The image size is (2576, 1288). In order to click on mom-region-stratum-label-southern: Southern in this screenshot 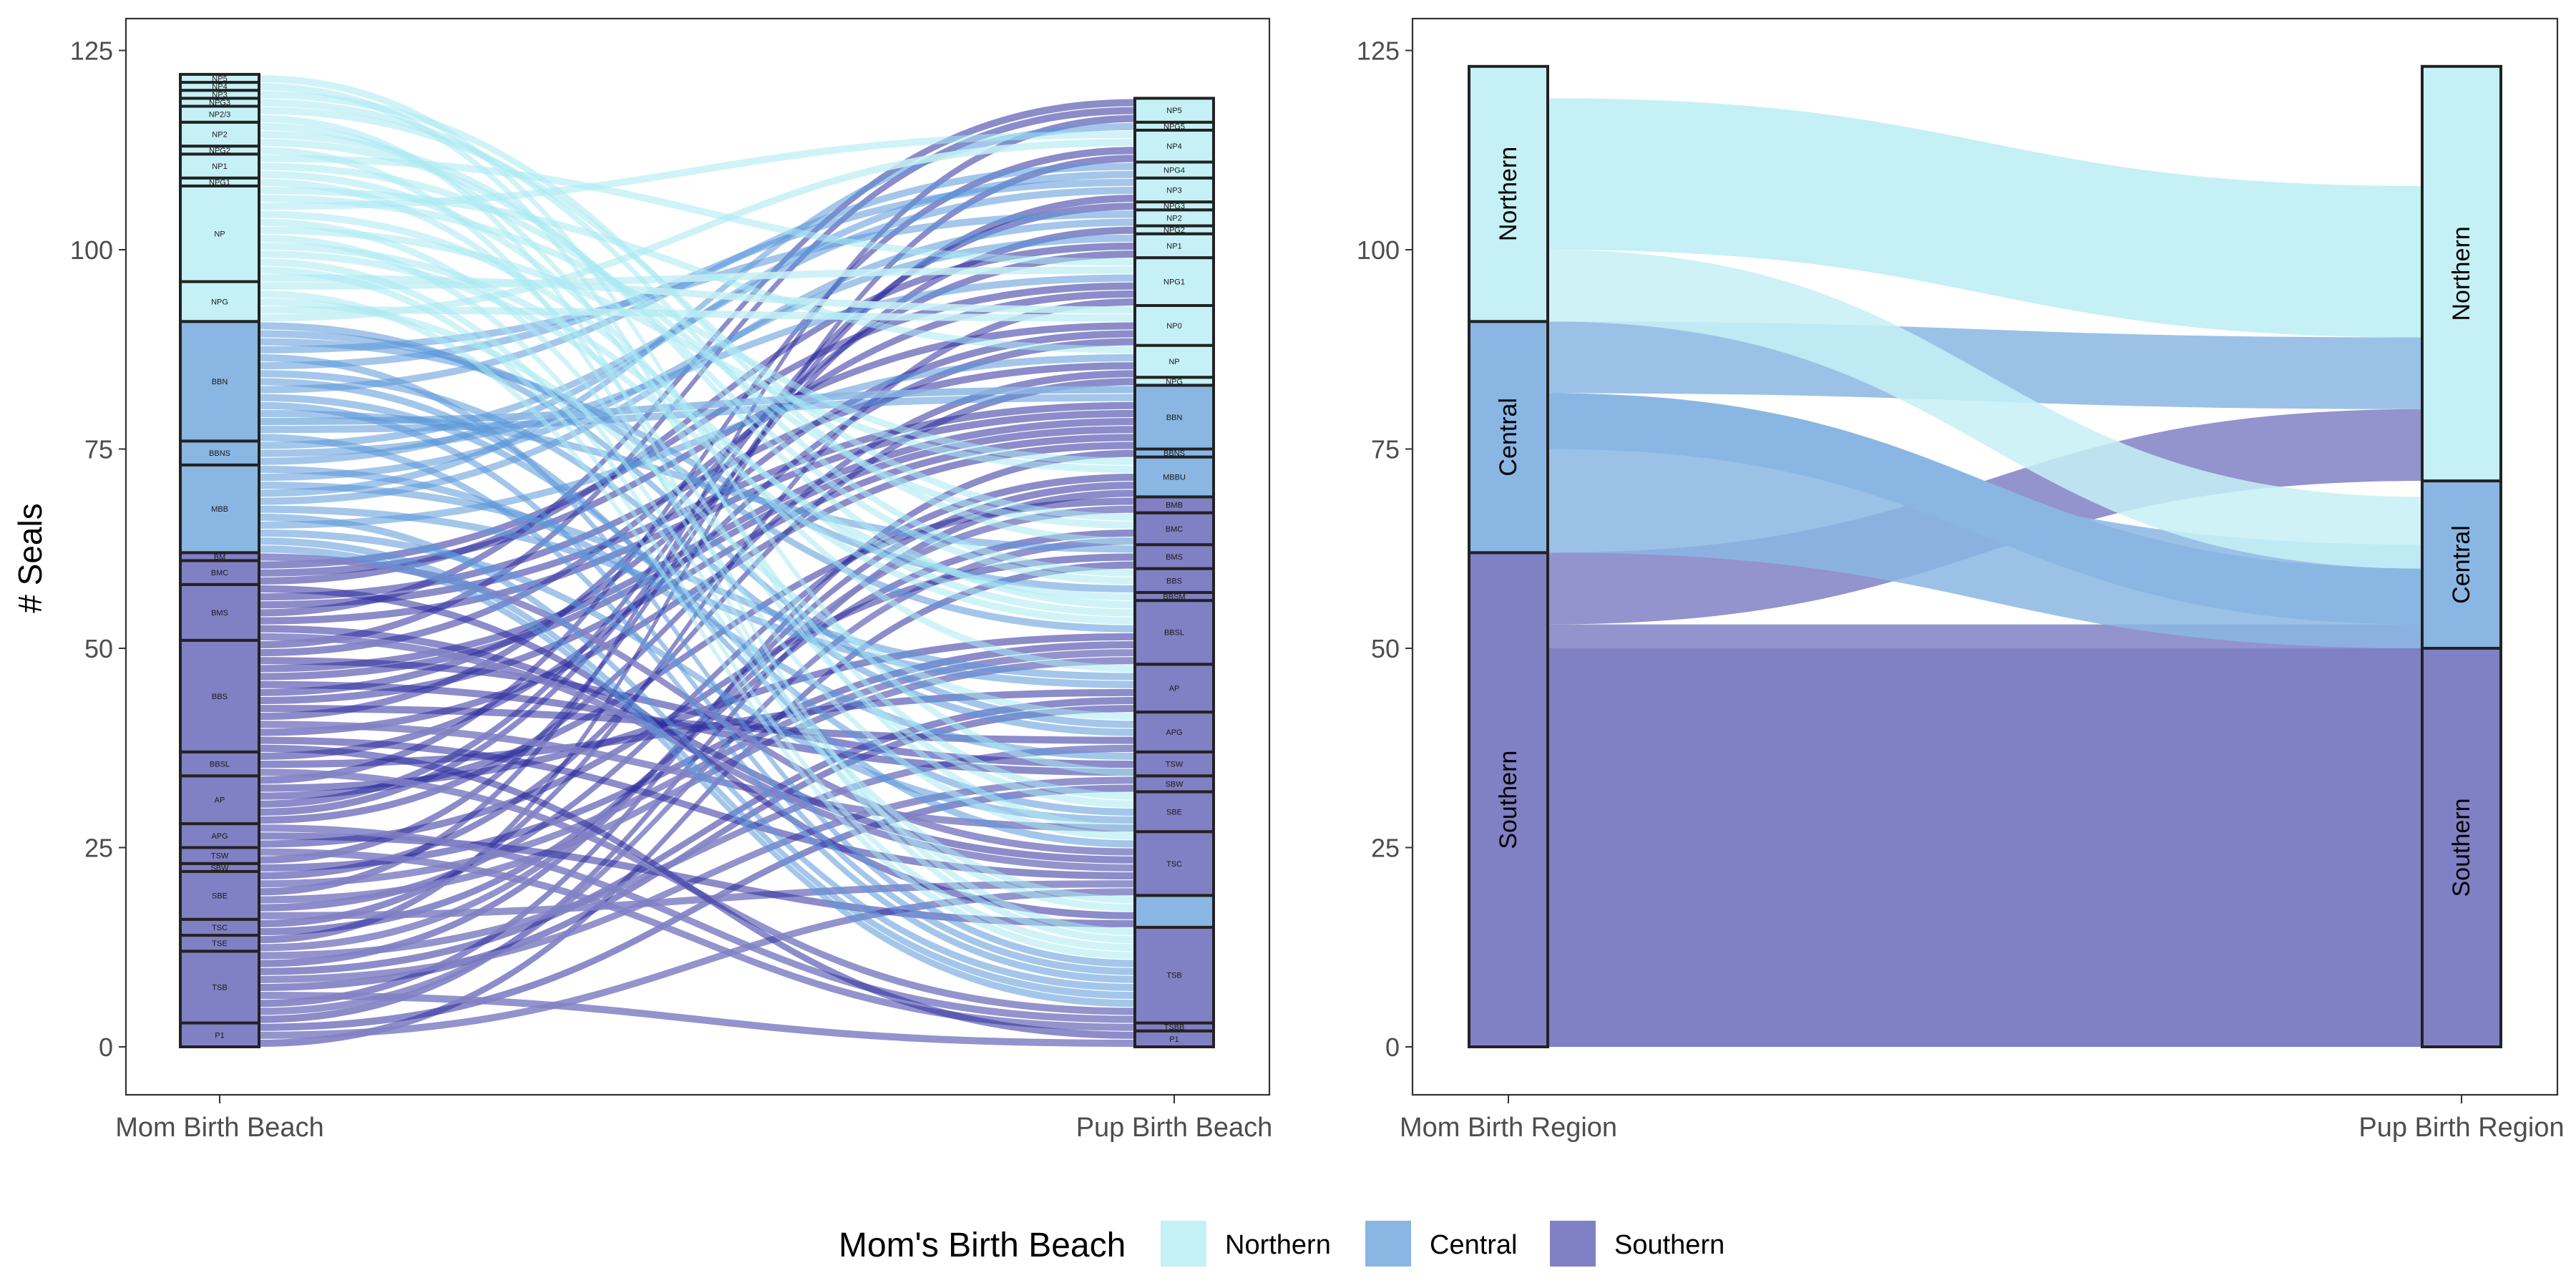, I will do `click(1508, 800)`.